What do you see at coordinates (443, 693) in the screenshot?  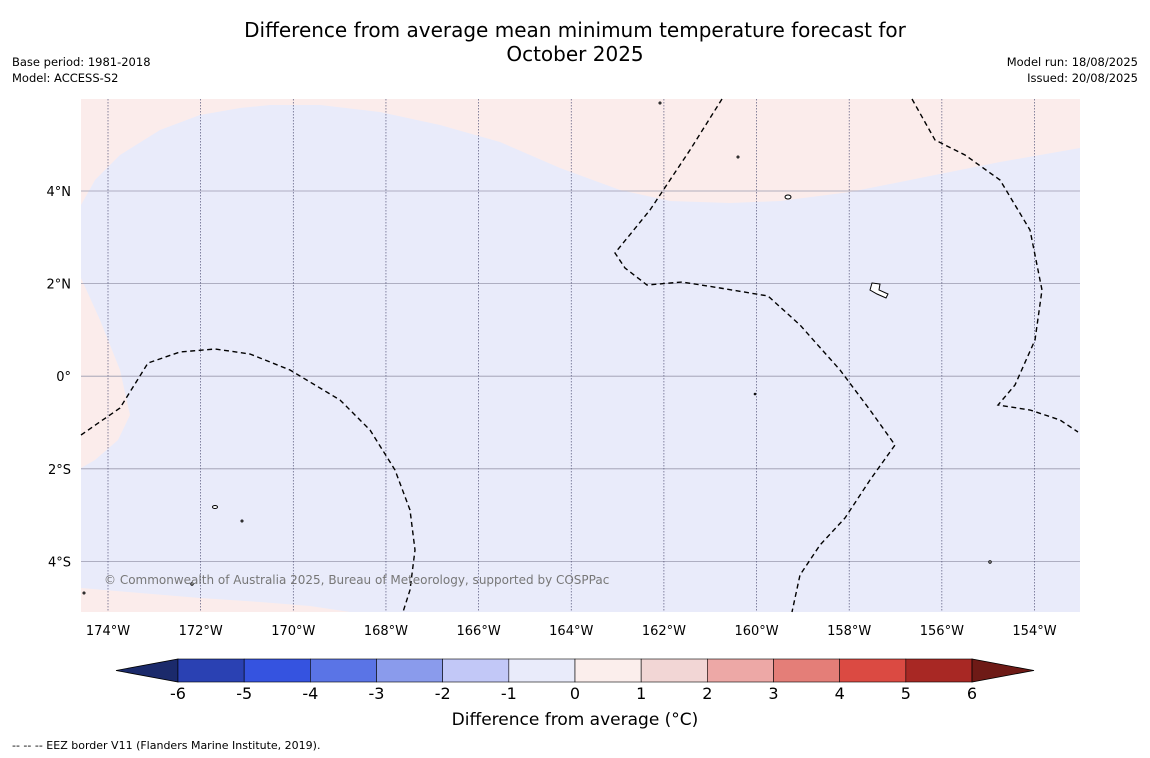 I see `colorbar-tick: -2` at bounding box center [443, 693].